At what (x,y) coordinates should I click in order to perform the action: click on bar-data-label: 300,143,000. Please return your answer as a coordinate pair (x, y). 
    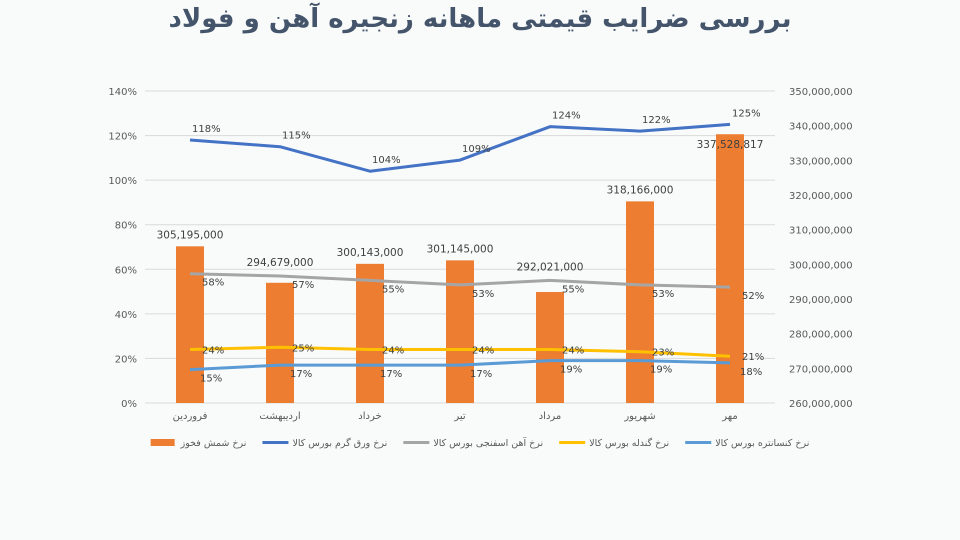
    Looking at the image, I should click on (370, 253).